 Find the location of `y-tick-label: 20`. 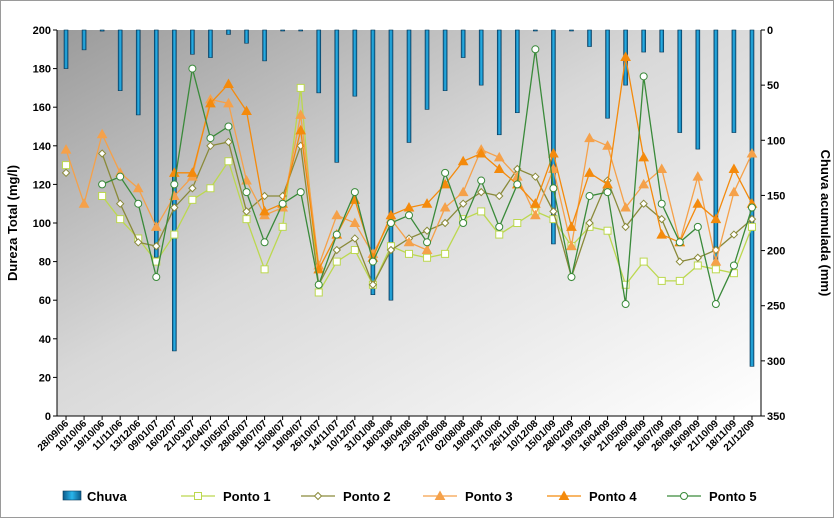

y-tick-label: 20 is located at coordinates (45, 378).